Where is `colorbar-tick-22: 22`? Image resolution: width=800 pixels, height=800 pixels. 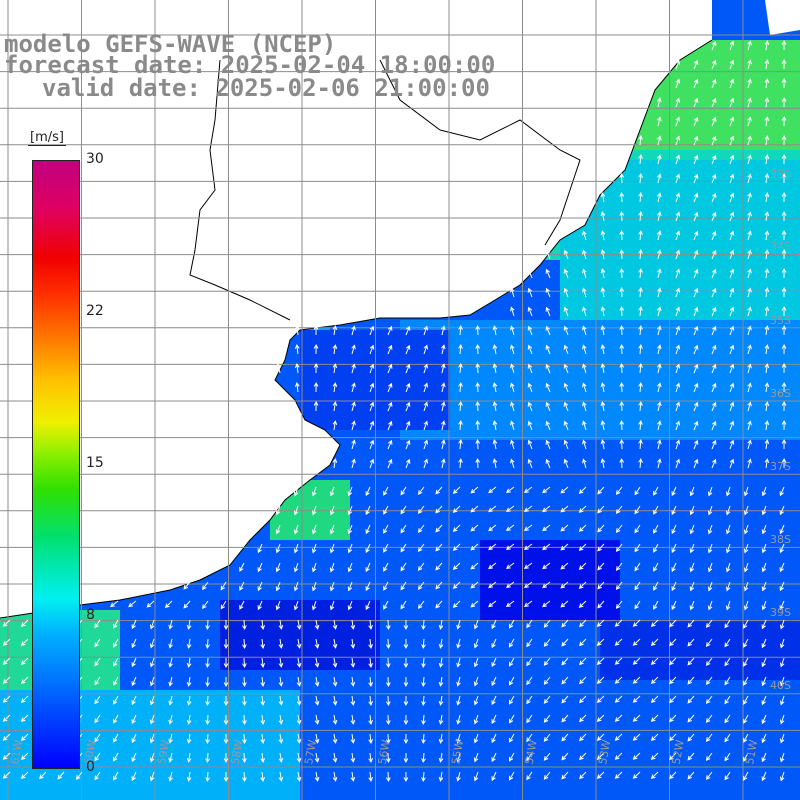 colorbar-tick-22: 22 is located at coordinates (95, 311).